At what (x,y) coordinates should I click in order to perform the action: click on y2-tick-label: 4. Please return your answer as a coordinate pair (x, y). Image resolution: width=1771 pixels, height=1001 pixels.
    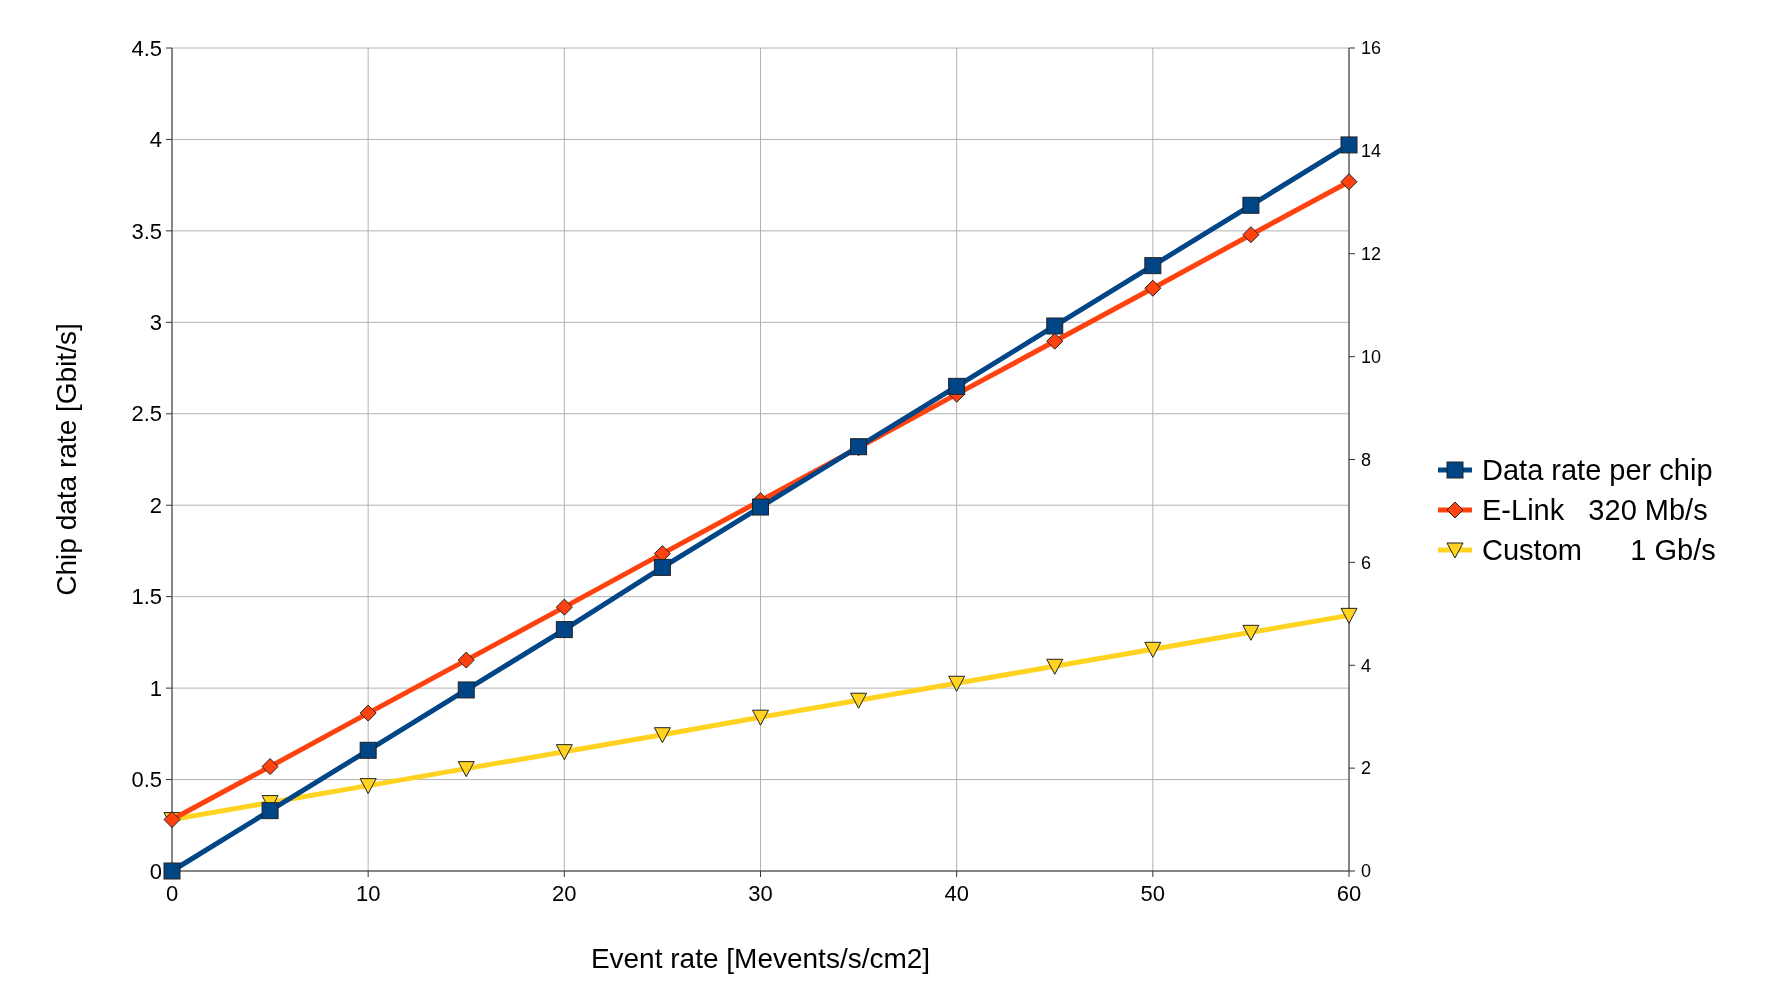
    Looking at the image, I should click on (1366, 665).